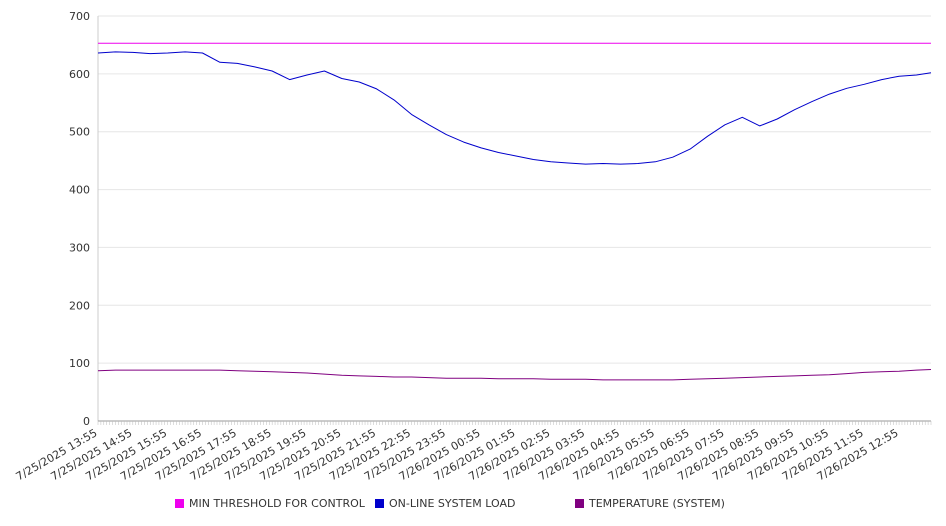  Describe the element at coordinates (79, 132) in the screenshot. I see `y-tick-label: 500` at that location.